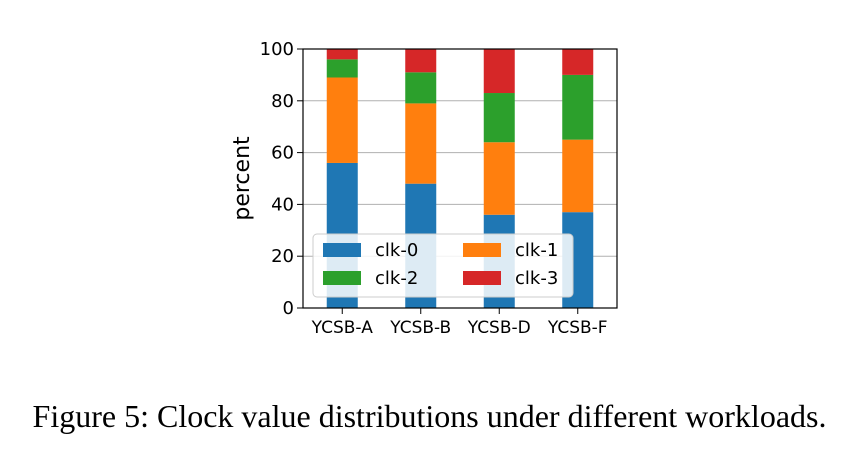  What do you see at coordinates (282, 153) in the screenshot?
I see `y-tick-label: 60` at bounding box center [282, 153].